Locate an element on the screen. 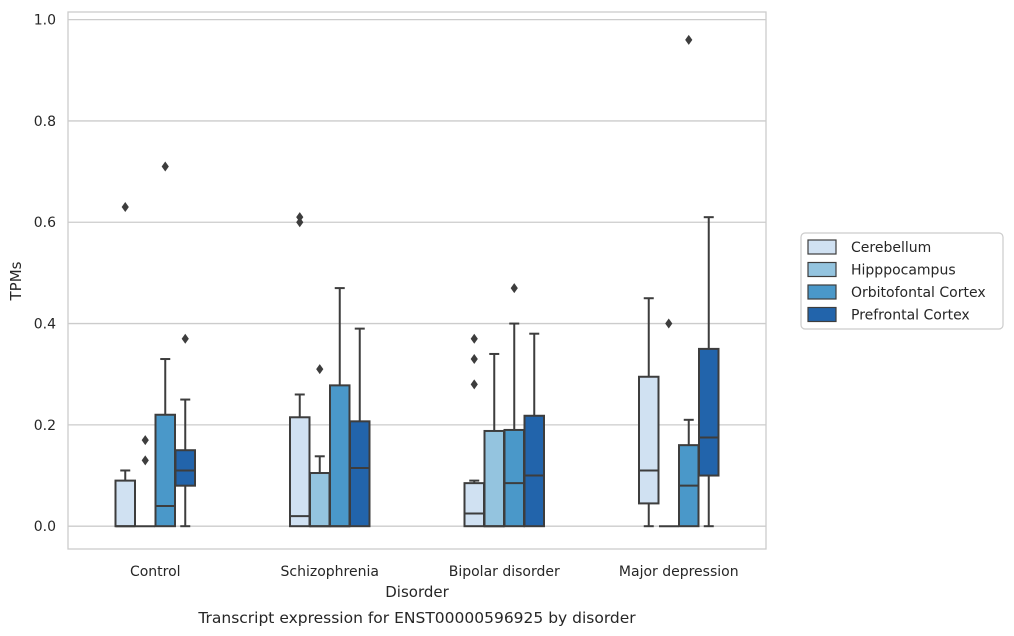  y-tick-label: 0.0 is located at coordinates (45, 527).